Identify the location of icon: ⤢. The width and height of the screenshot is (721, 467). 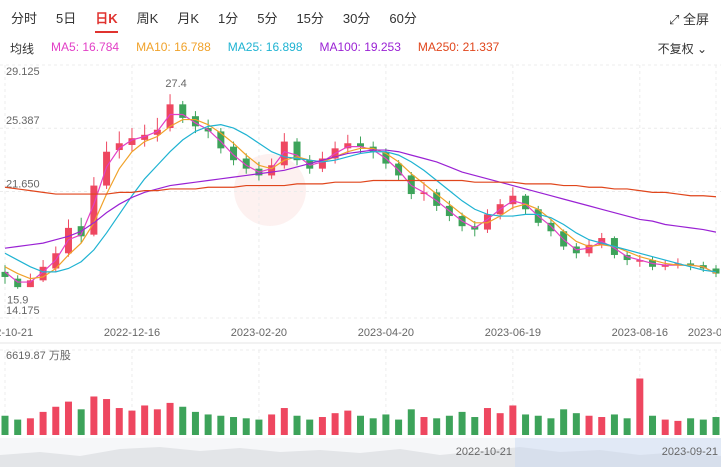
(675, 19).